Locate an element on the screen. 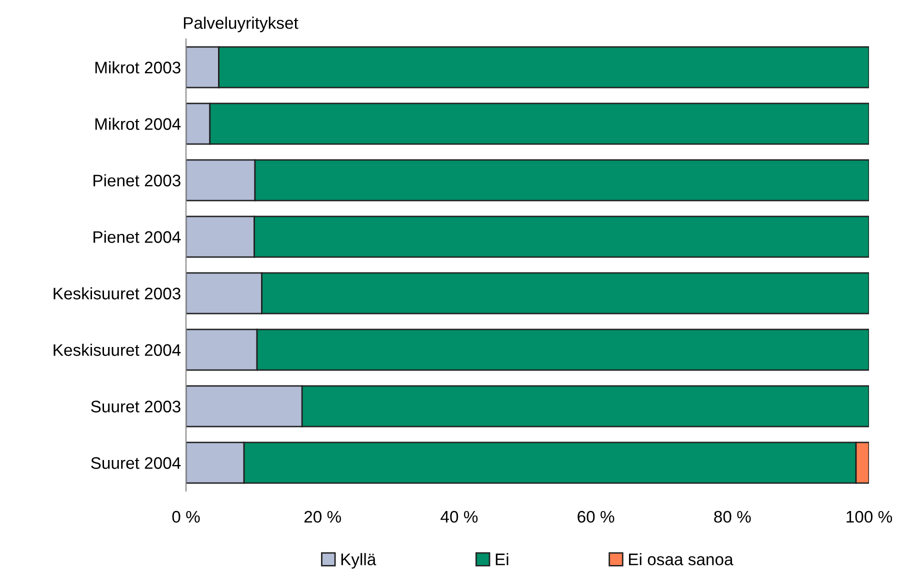 This screenshot has width=899, height=570. legend-label: Ei is located at coordinates (502, 559).